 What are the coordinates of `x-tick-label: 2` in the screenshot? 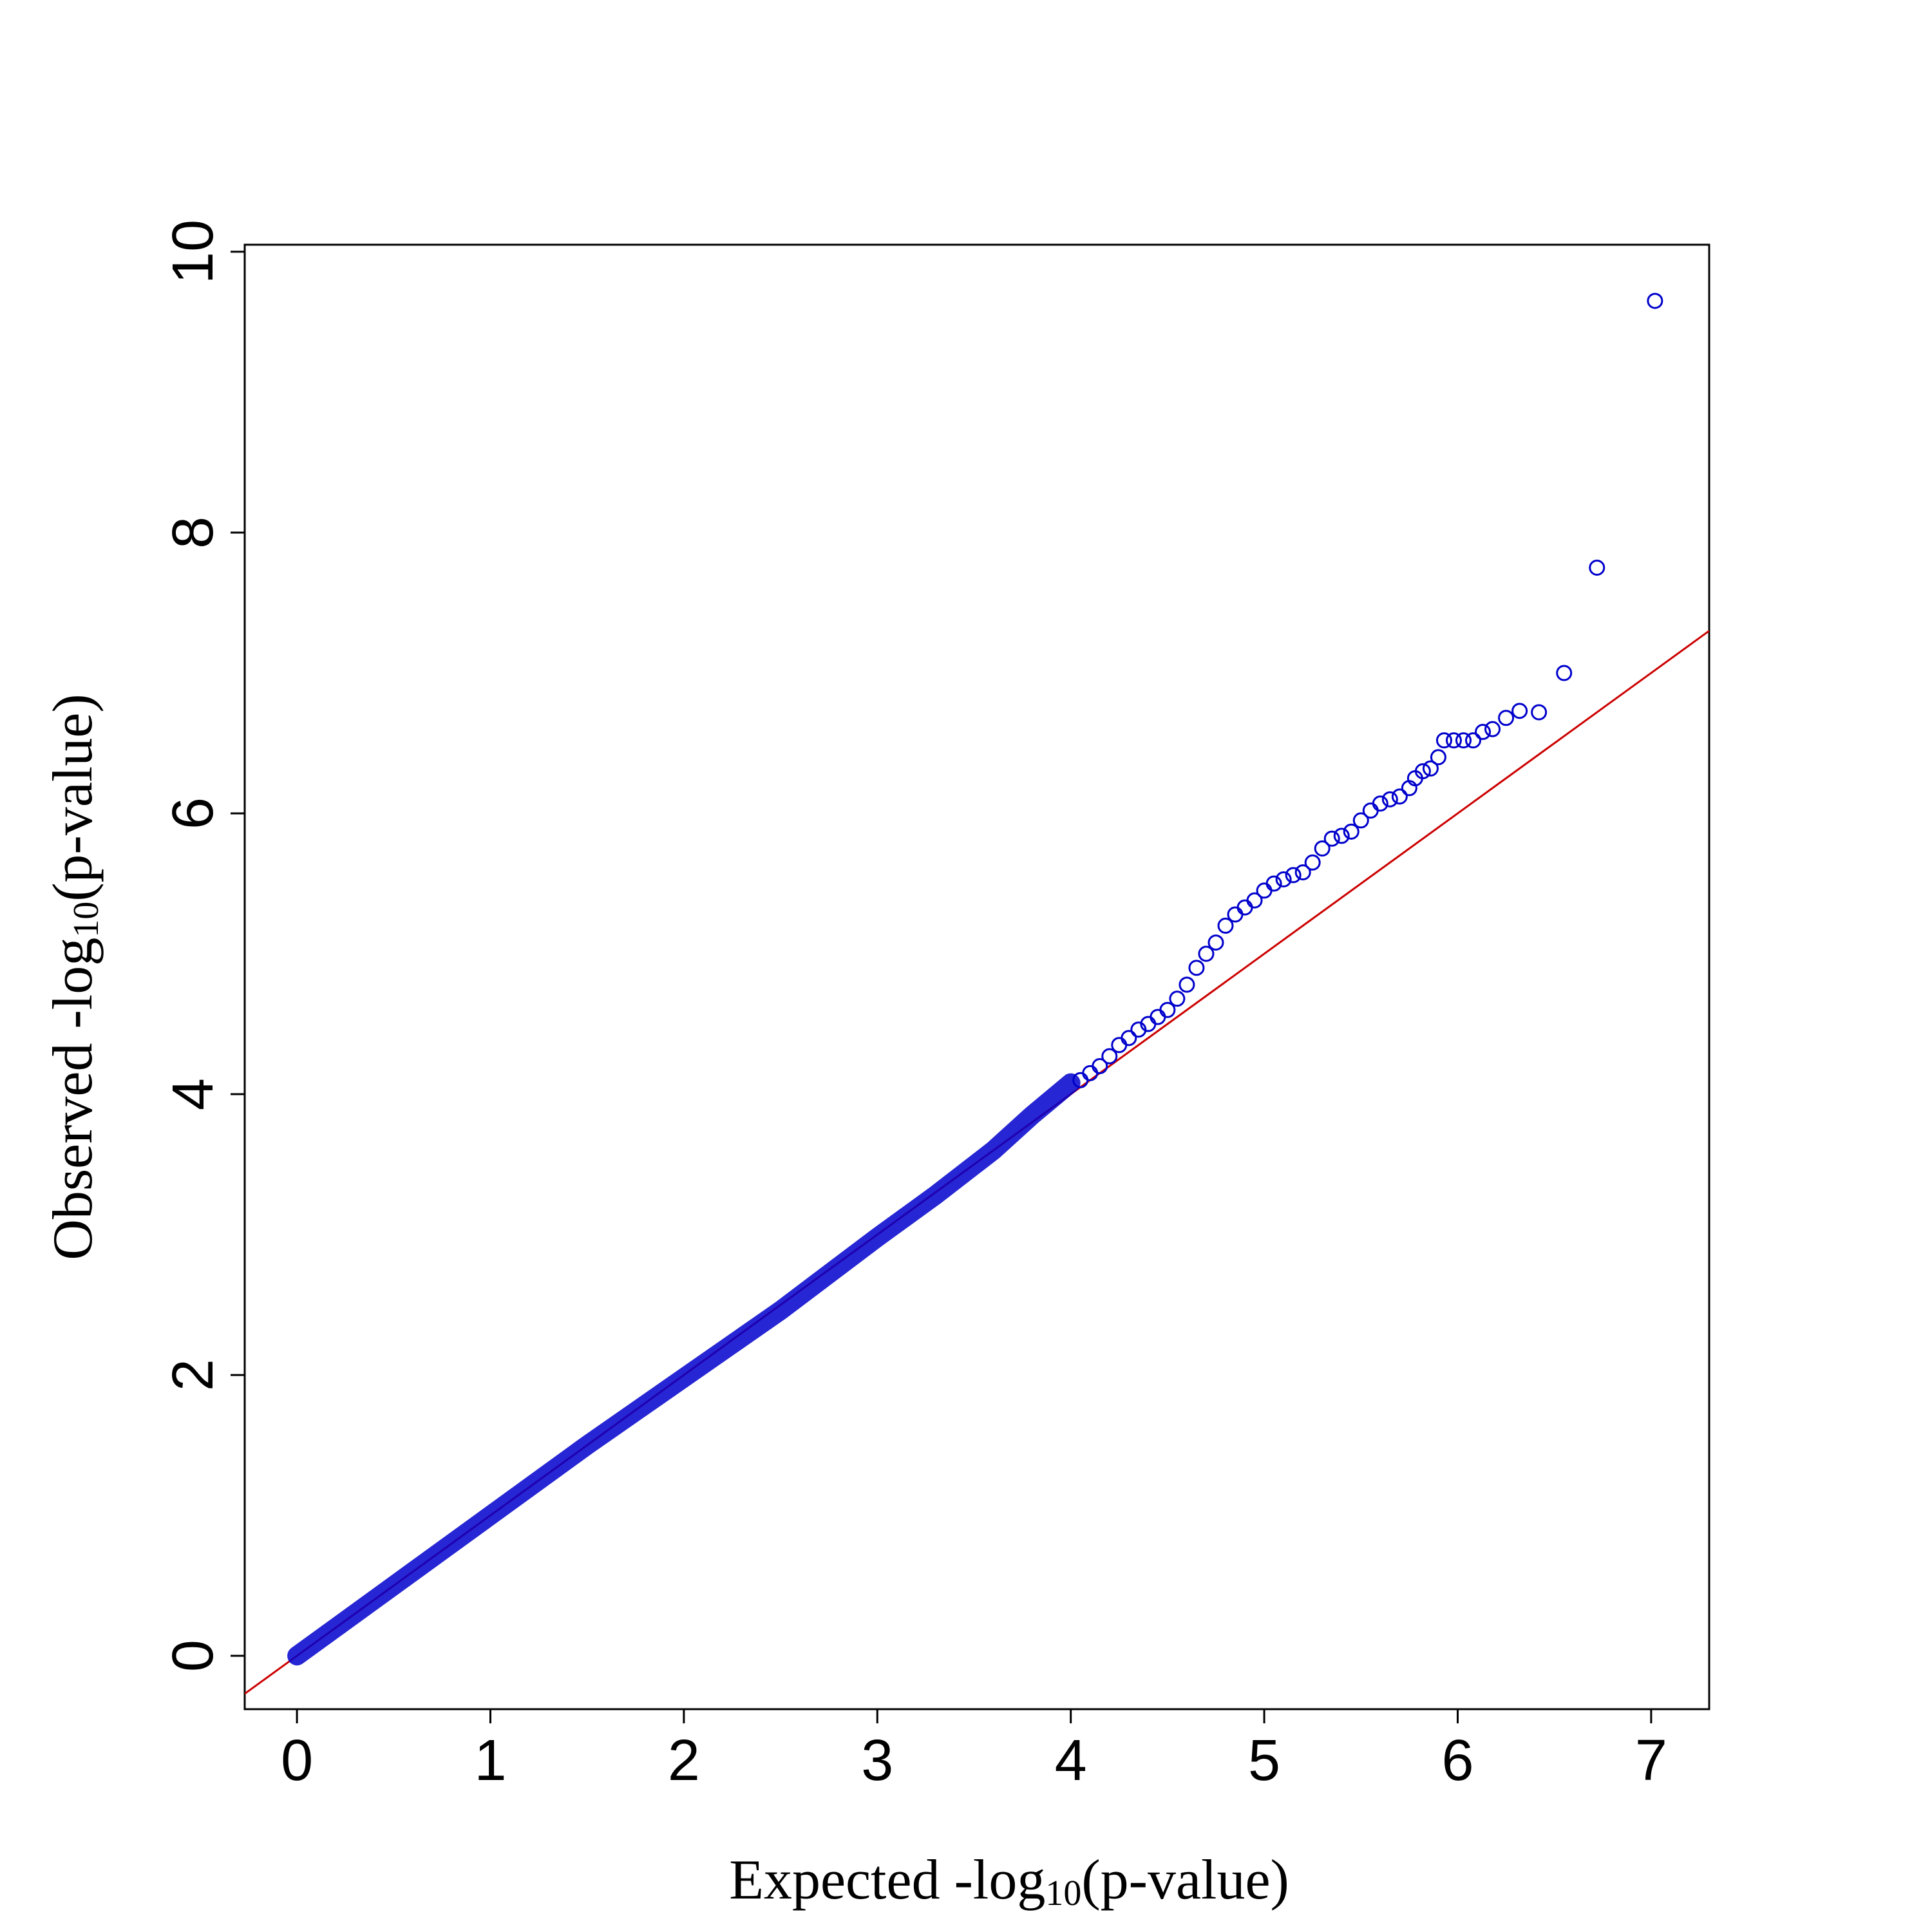 It's located at (684, 1760).